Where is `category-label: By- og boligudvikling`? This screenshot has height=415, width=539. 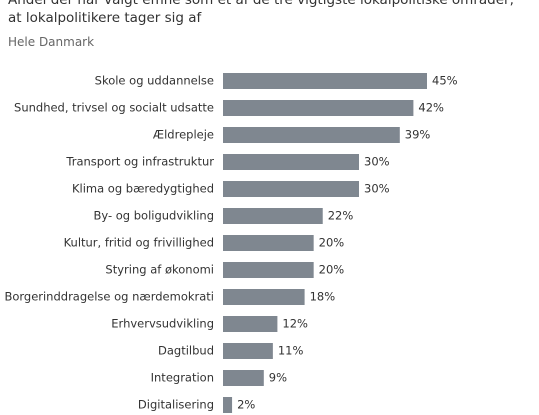
category-label: By- og boligudvikling is located at coordinates (153, 216).